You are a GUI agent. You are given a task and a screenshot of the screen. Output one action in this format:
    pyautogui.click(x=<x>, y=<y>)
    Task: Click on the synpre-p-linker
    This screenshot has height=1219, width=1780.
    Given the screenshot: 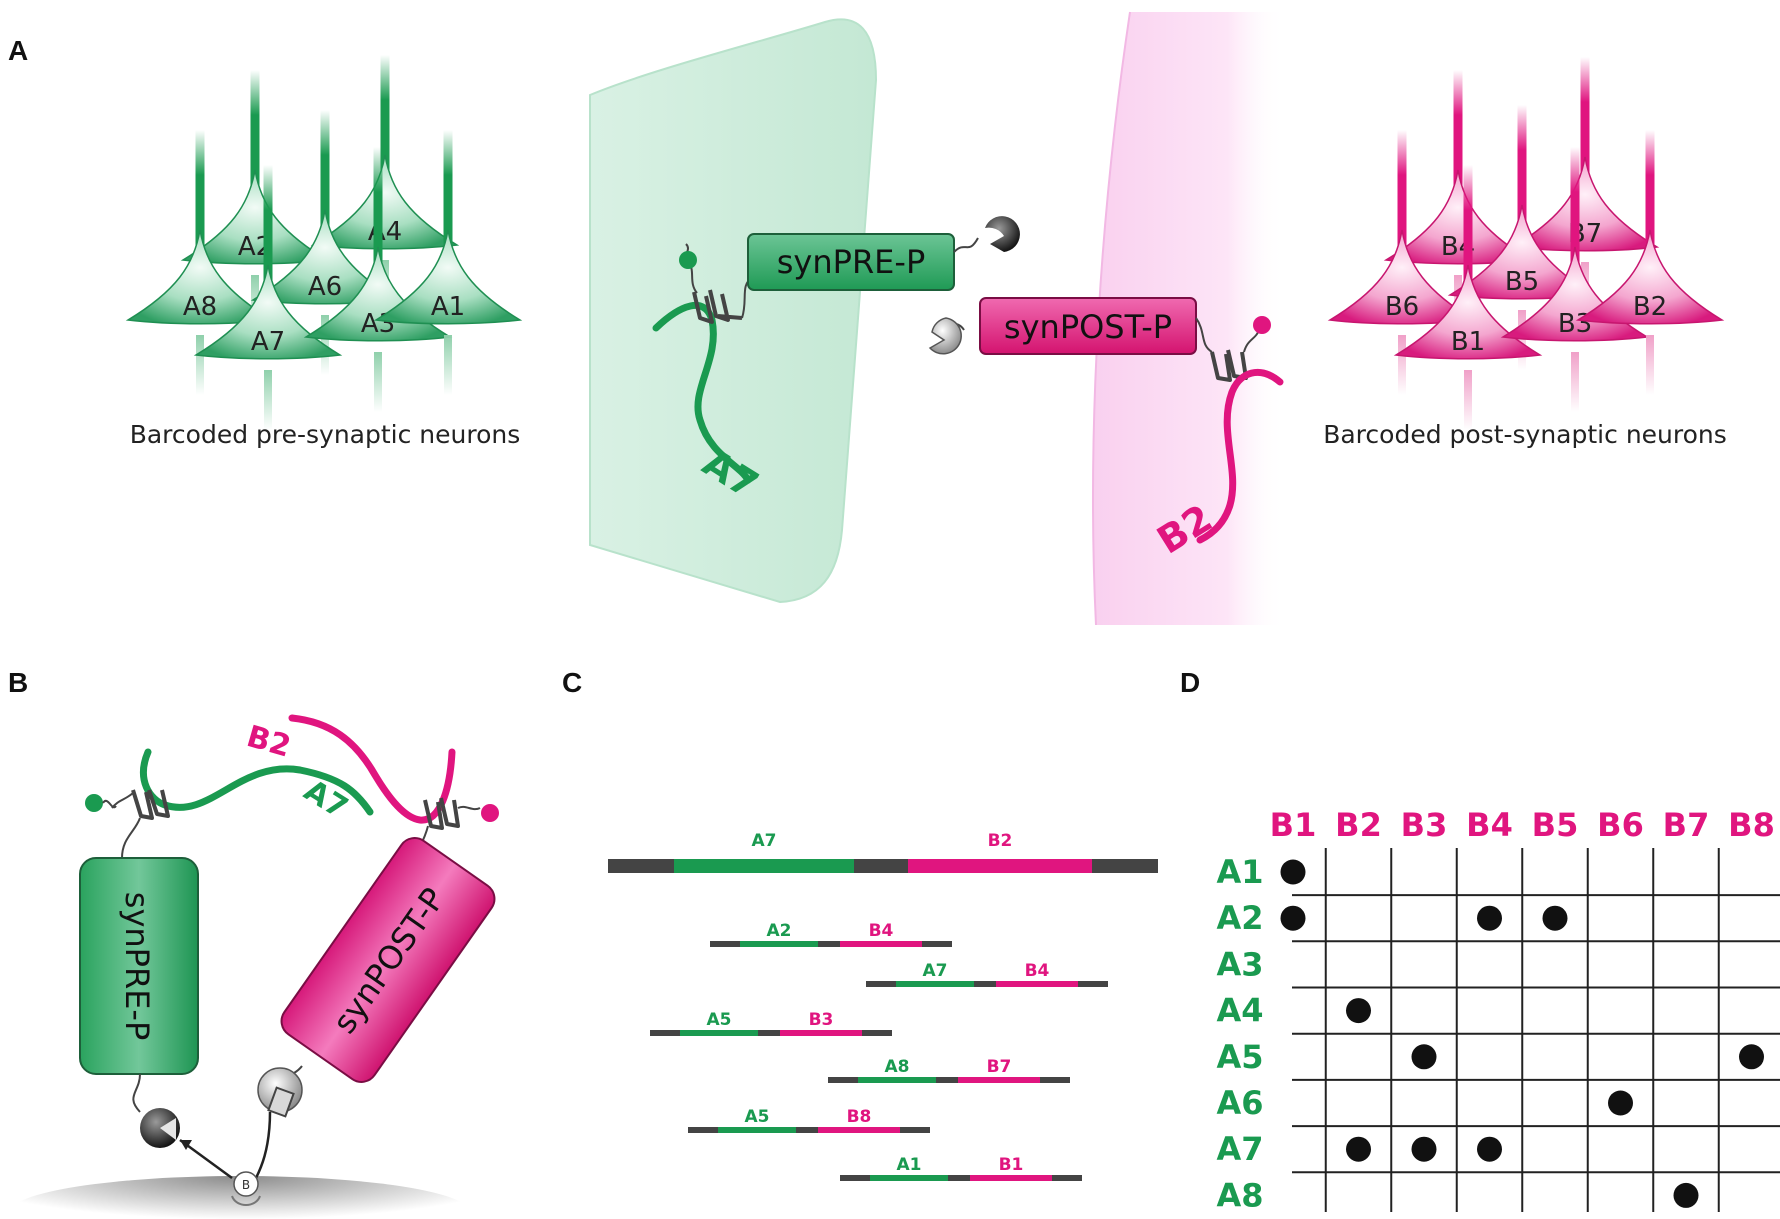 What is the action you would take?
    pyautogui.click(x=966, y=245)
    